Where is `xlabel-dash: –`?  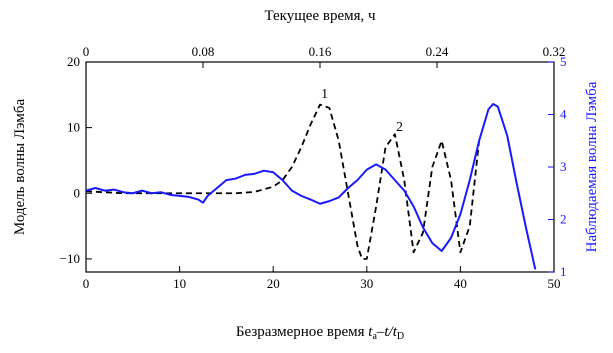 xlabel-dash: – is located at coordinates (380, 332).